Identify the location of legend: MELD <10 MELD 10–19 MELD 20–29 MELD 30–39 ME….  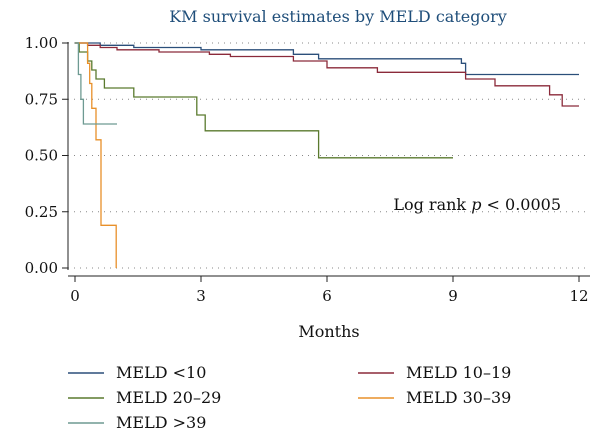
(289, 397).